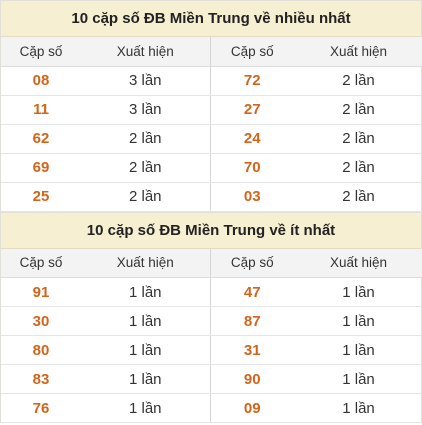 The height and width of the screenshot is (425, 422). I want to click on table-row: 76 1 lần 09 1 lần, so click(211, 408).